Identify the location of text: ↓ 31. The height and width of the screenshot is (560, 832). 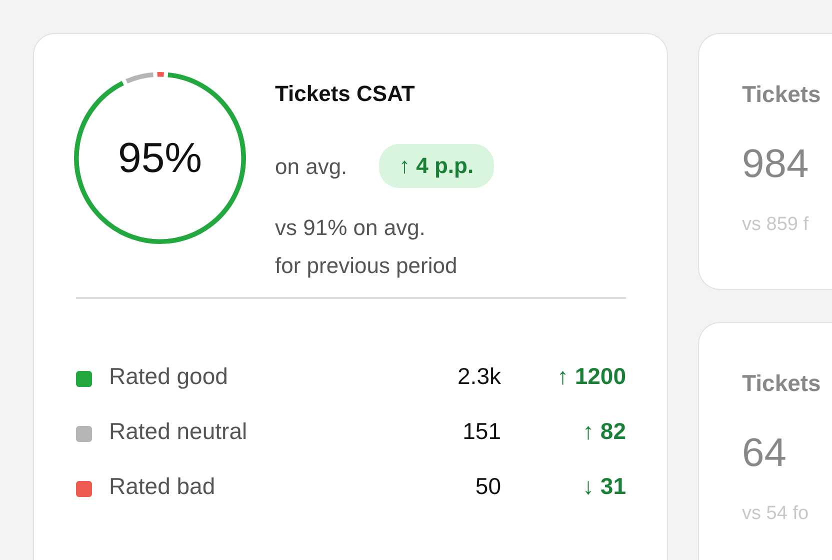
(604, 486).